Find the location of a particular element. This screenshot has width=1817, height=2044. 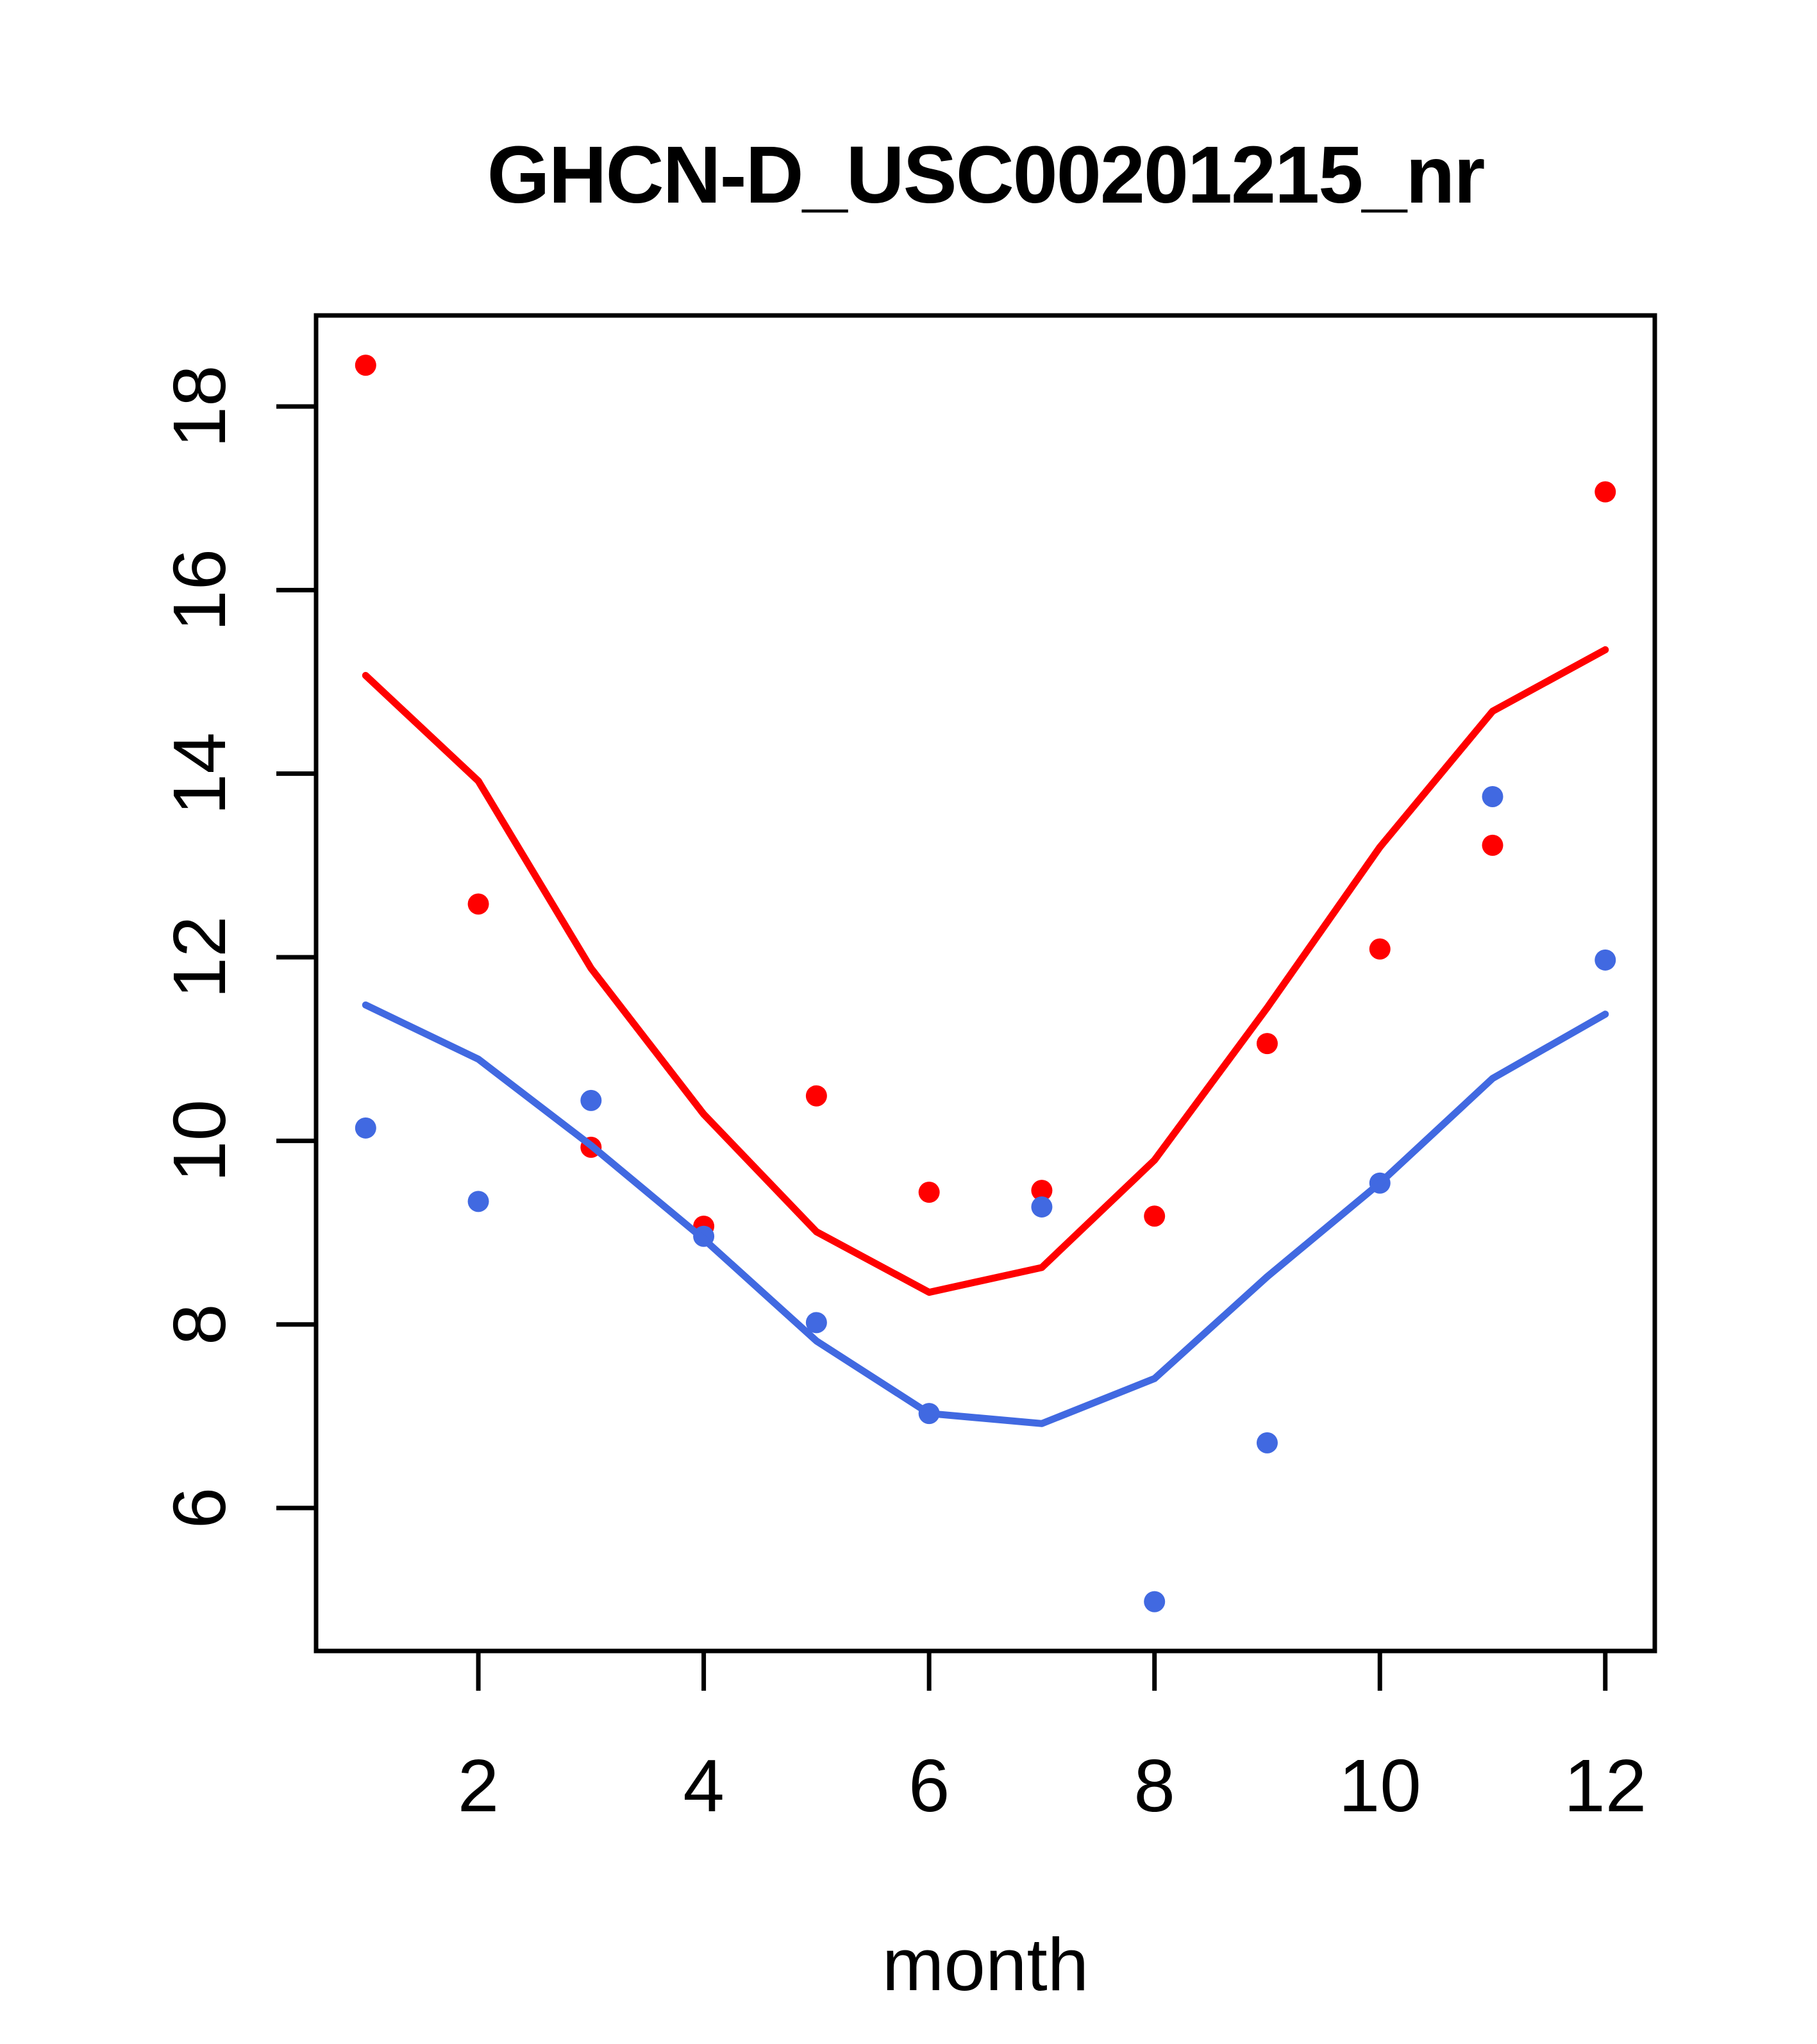

chart-title: GHCN-D_USC00201215_nr is located at coordinates (986, 175).